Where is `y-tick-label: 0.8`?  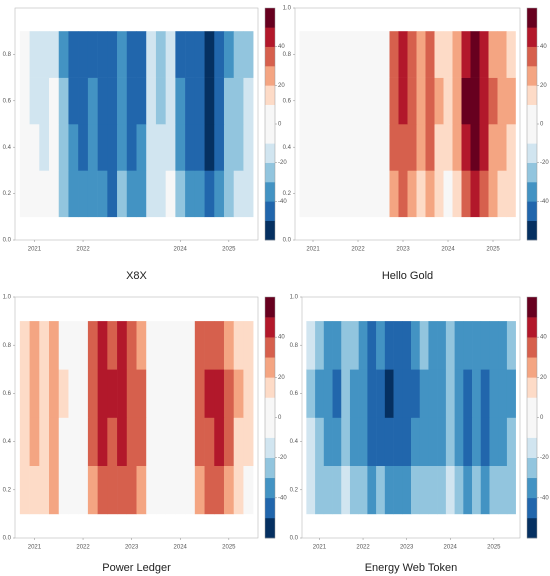
y-tick-label: 0.8 is located at coordinates (7, 55).